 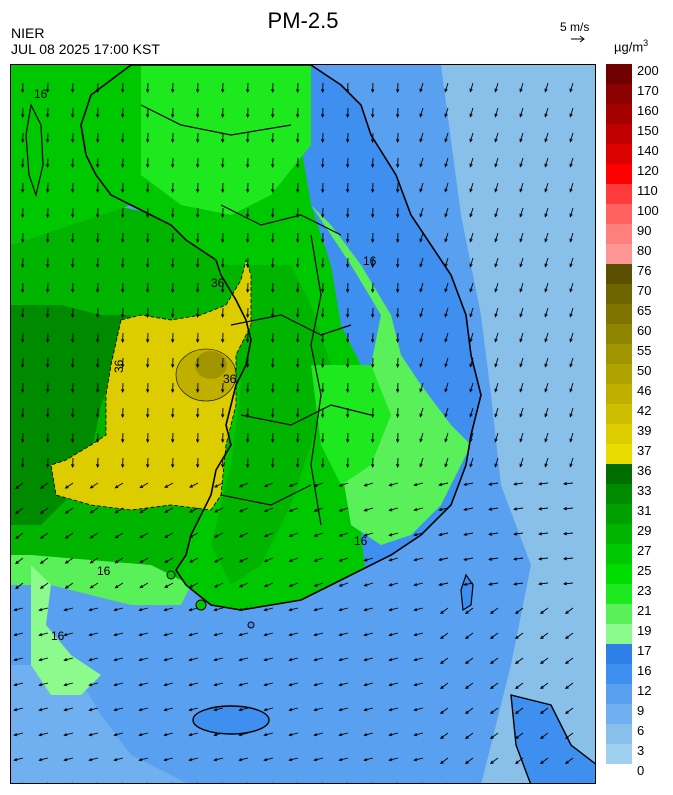 I want to click on west-sea-dark-green-zone, so click(x=71, y=415).